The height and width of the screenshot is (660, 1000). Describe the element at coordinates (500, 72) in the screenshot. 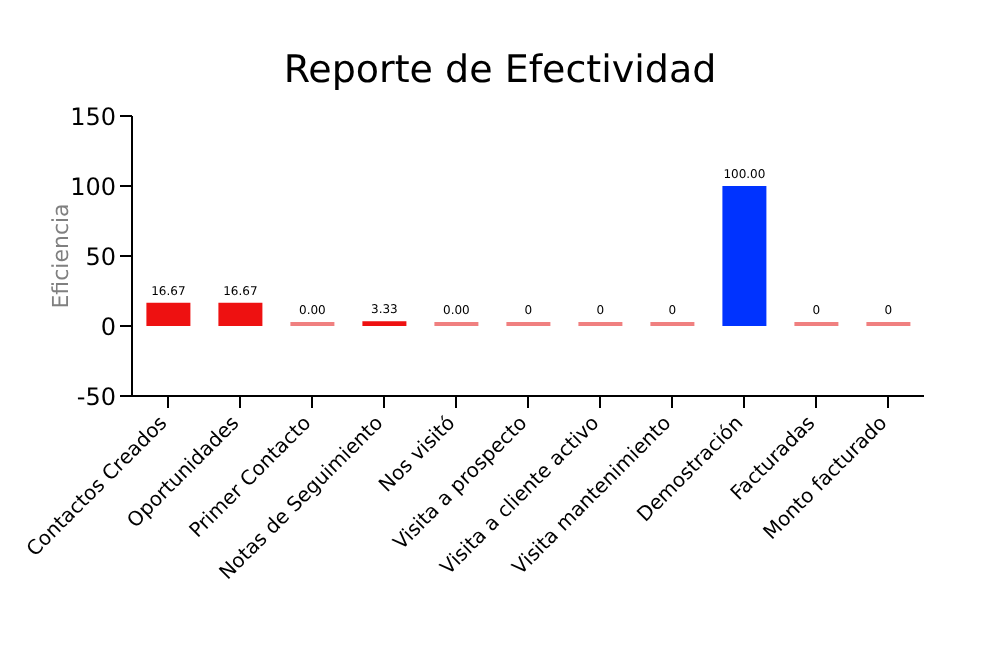

I see `chart-title: Reporte de Efectividad` at that location.